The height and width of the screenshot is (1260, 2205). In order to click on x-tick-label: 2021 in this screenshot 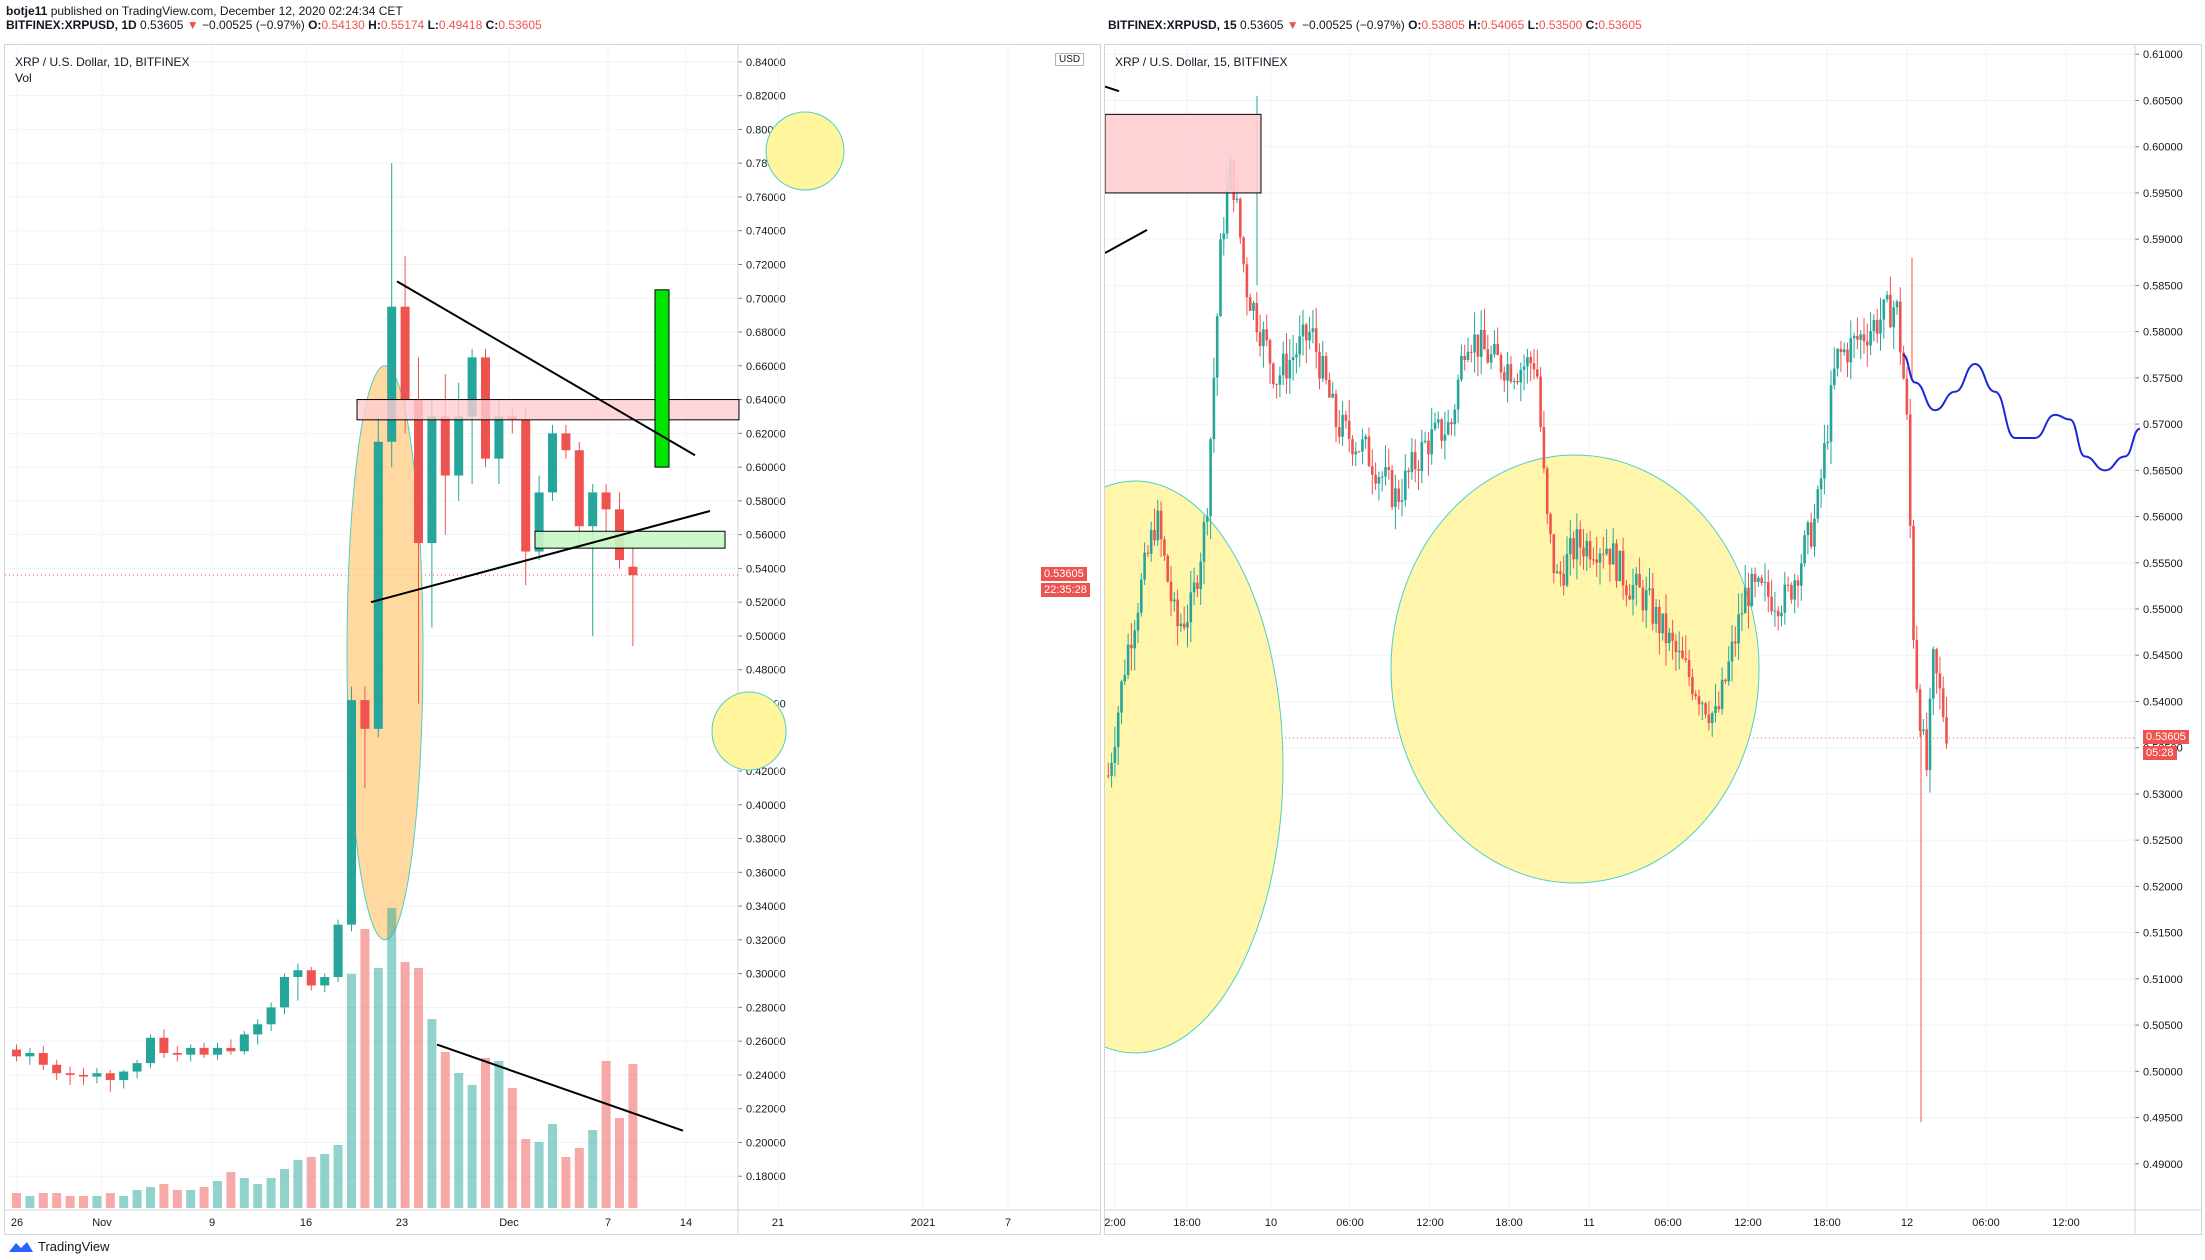, I will do `click(923, 1223)`.